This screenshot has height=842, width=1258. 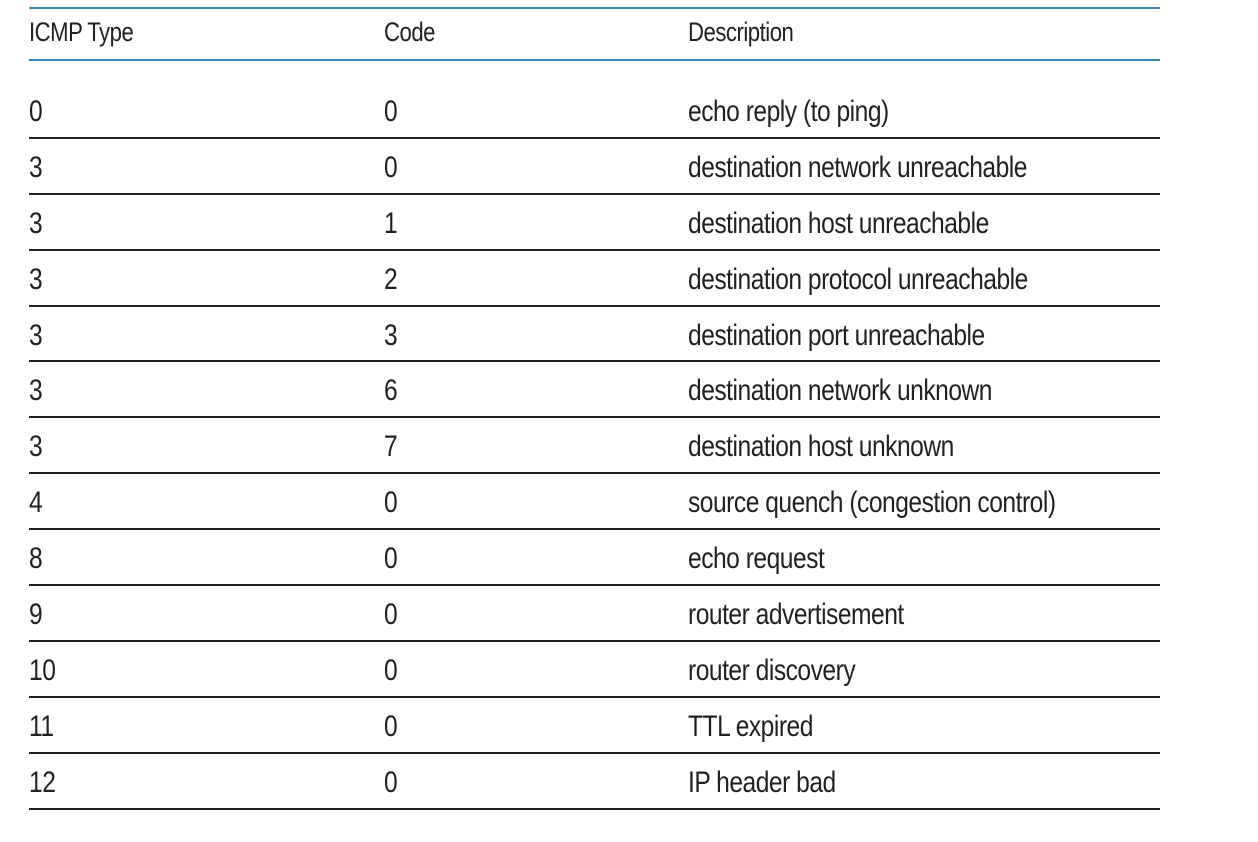 What do you see at coordinates (42, 782) in the screenshot?
I see `cell-type: 12` at bounding box center [42, 782].